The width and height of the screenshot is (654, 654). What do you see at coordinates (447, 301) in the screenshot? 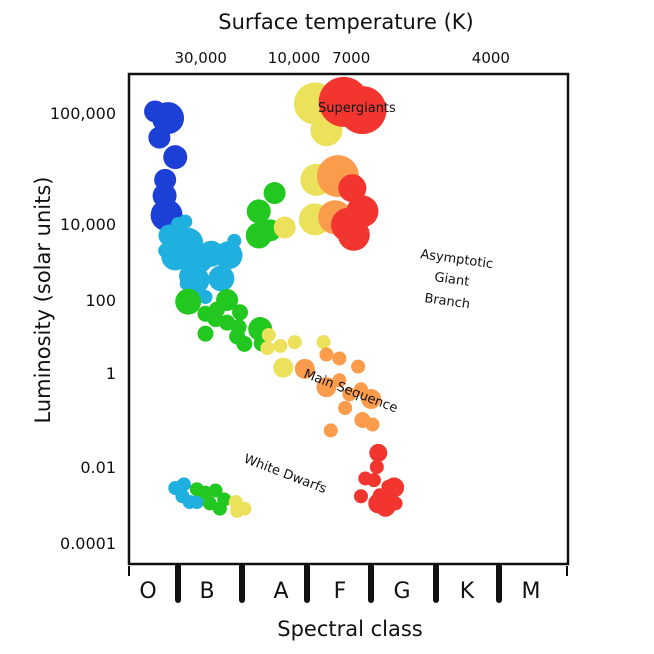
I see `annotation-agb-line3: Branch` at bounding box center [447, 301].